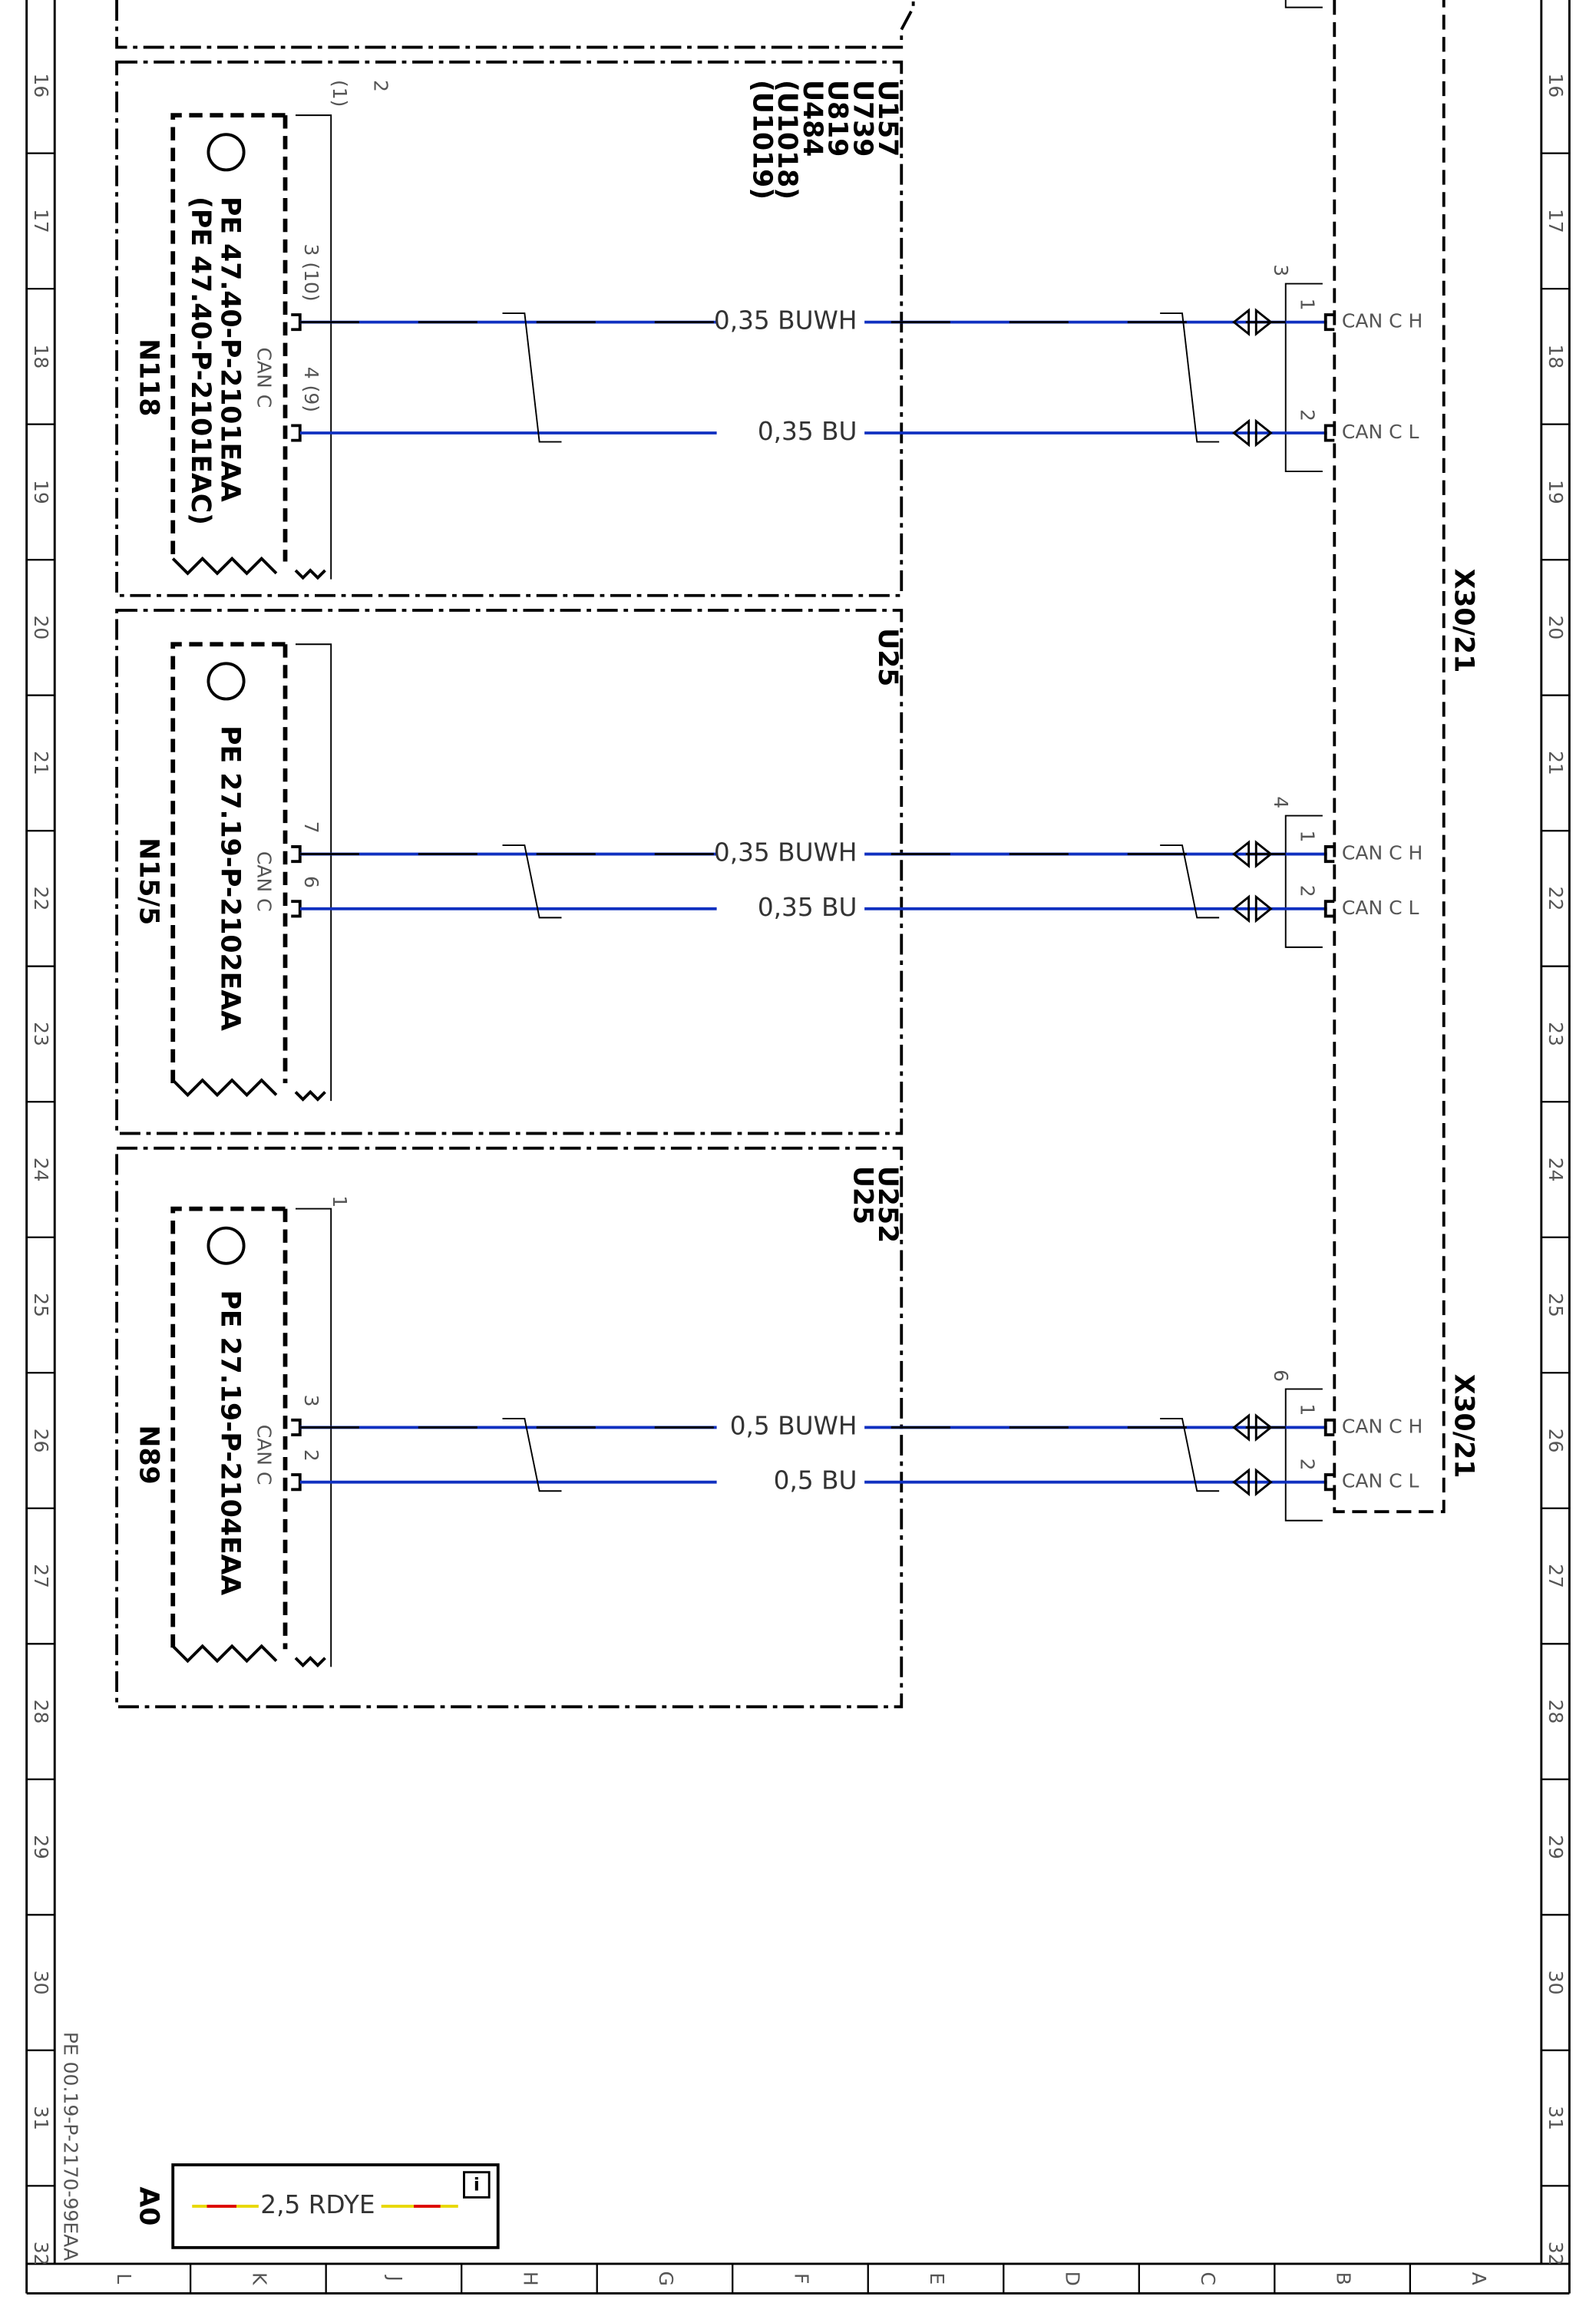  I want to click on connector-bracket, so click(1303, 378).